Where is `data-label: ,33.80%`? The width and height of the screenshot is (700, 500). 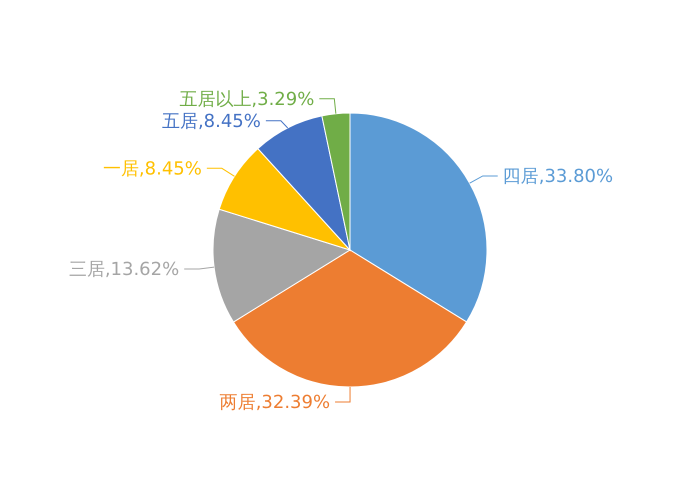 data-label: ,33.80% is located at coordinates (576, 176).